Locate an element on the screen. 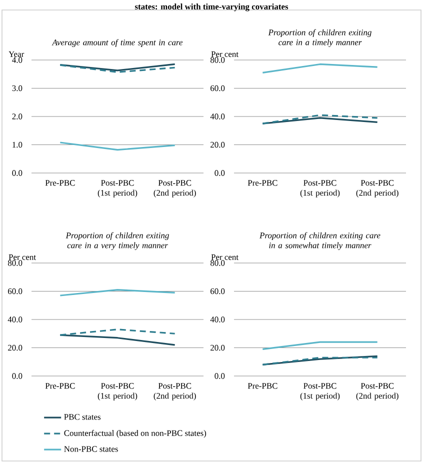  chart-title: Average amount of time spent in care is located at coordinates (117, 43).